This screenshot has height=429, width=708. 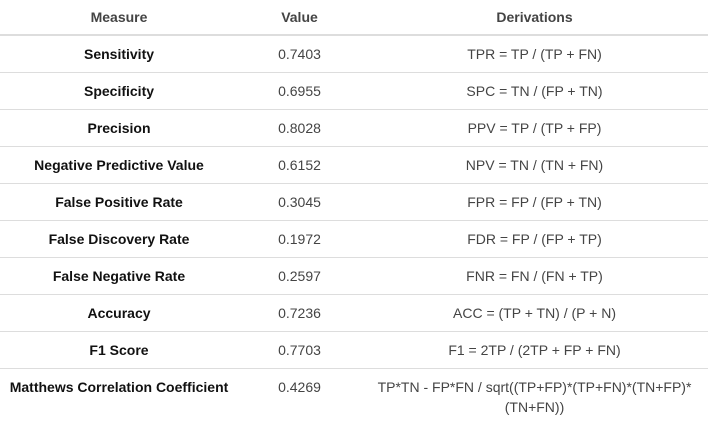 What do you see at coordinates (299, 202) in the screenshot?
I see `value-cell: 0.3045` at bounding box center [299, 202].